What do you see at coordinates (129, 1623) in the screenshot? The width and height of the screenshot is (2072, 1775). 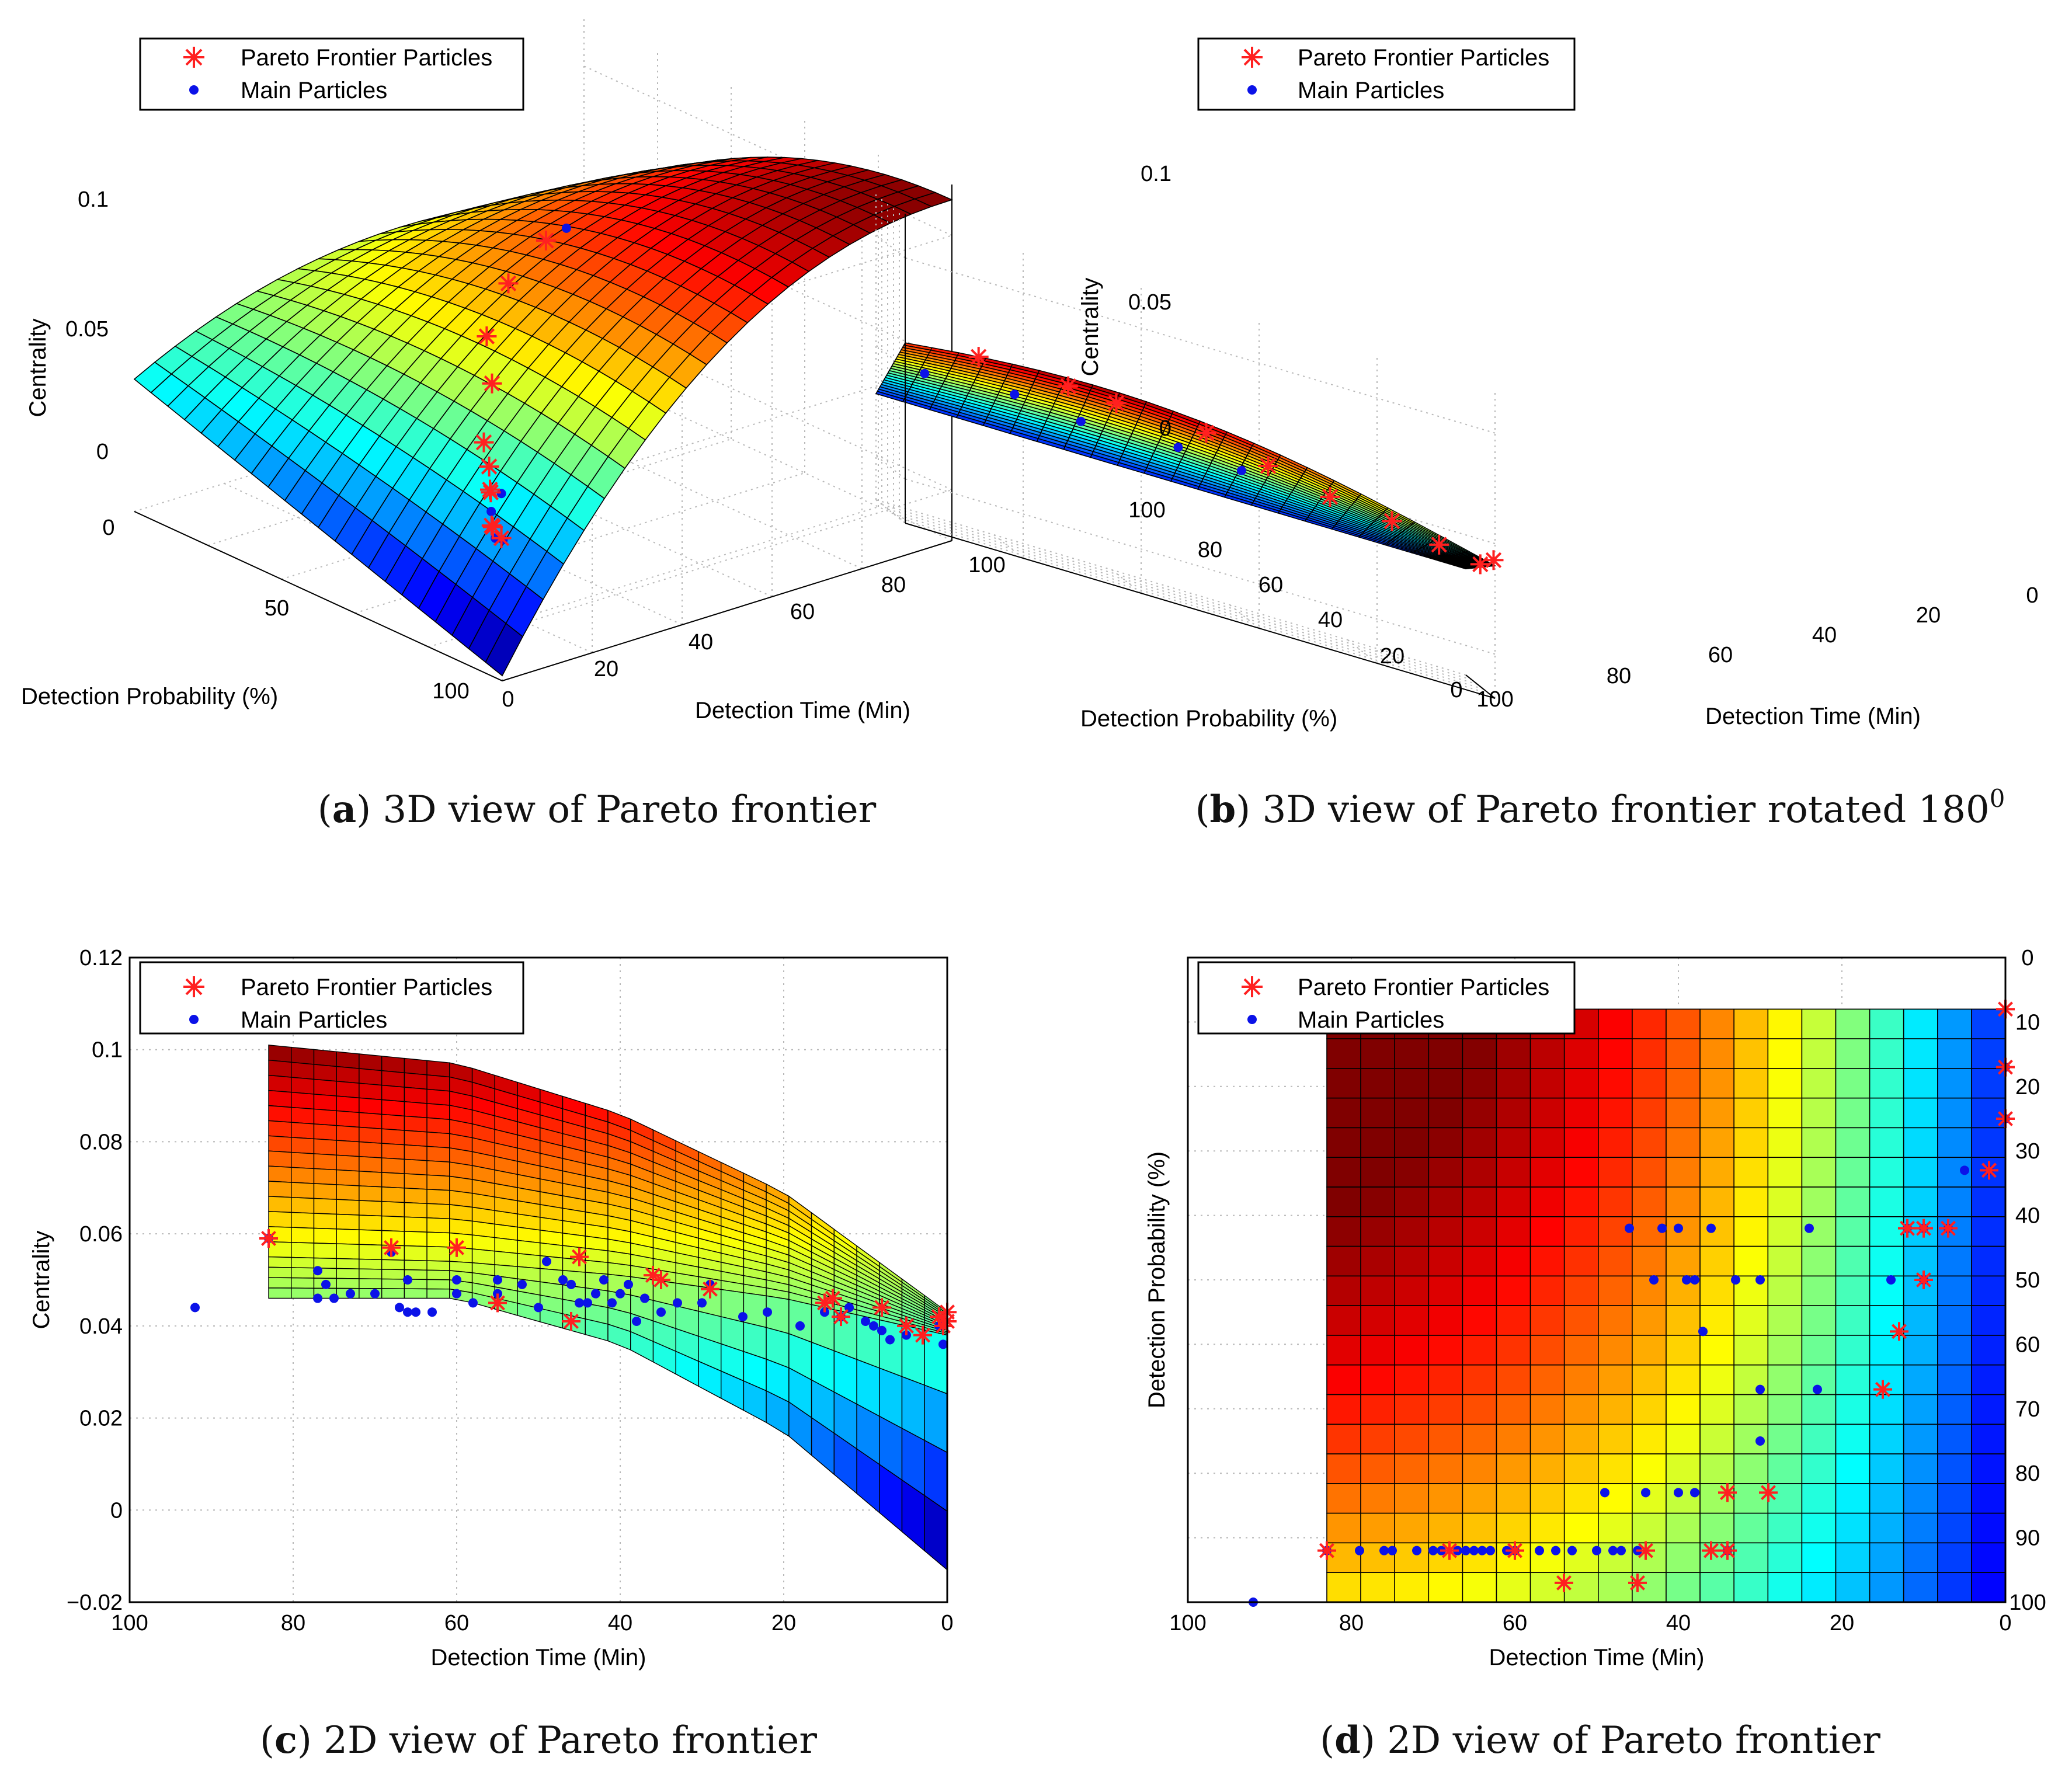 I see `x-tick-label: 100` at bounding box center [129, 1623].